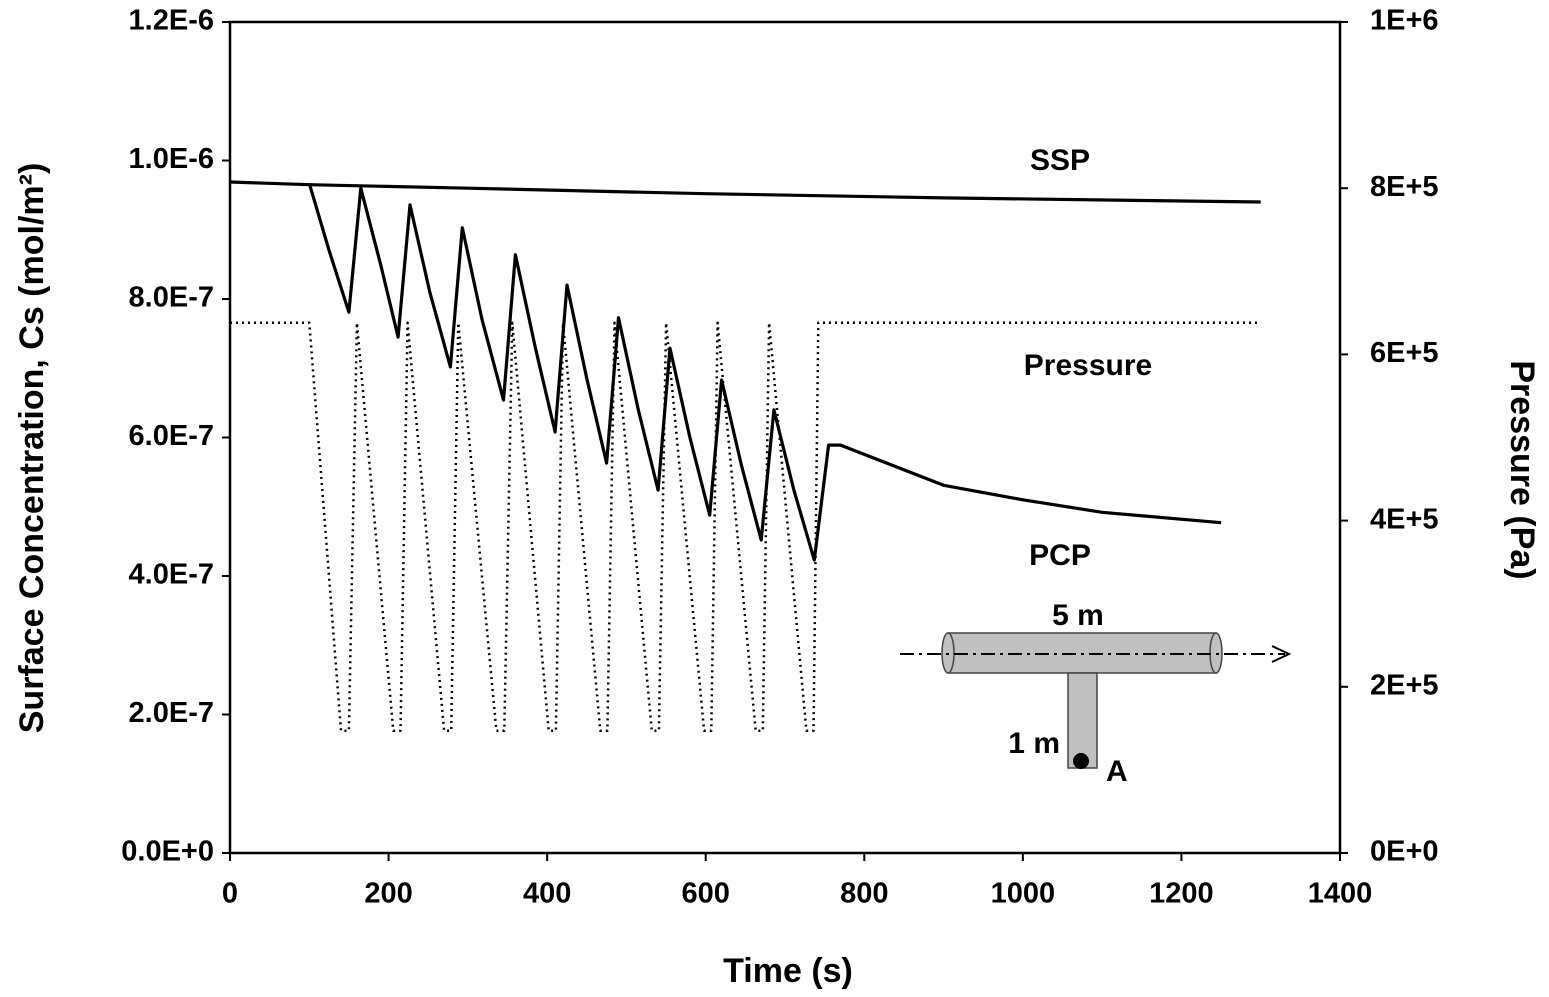 This screenshot has width=1549, height=997. Describe the element at coordinates (1522, 469) in the screenshot. I see `y2-axis-title: Pressure (Pa)` at that location.